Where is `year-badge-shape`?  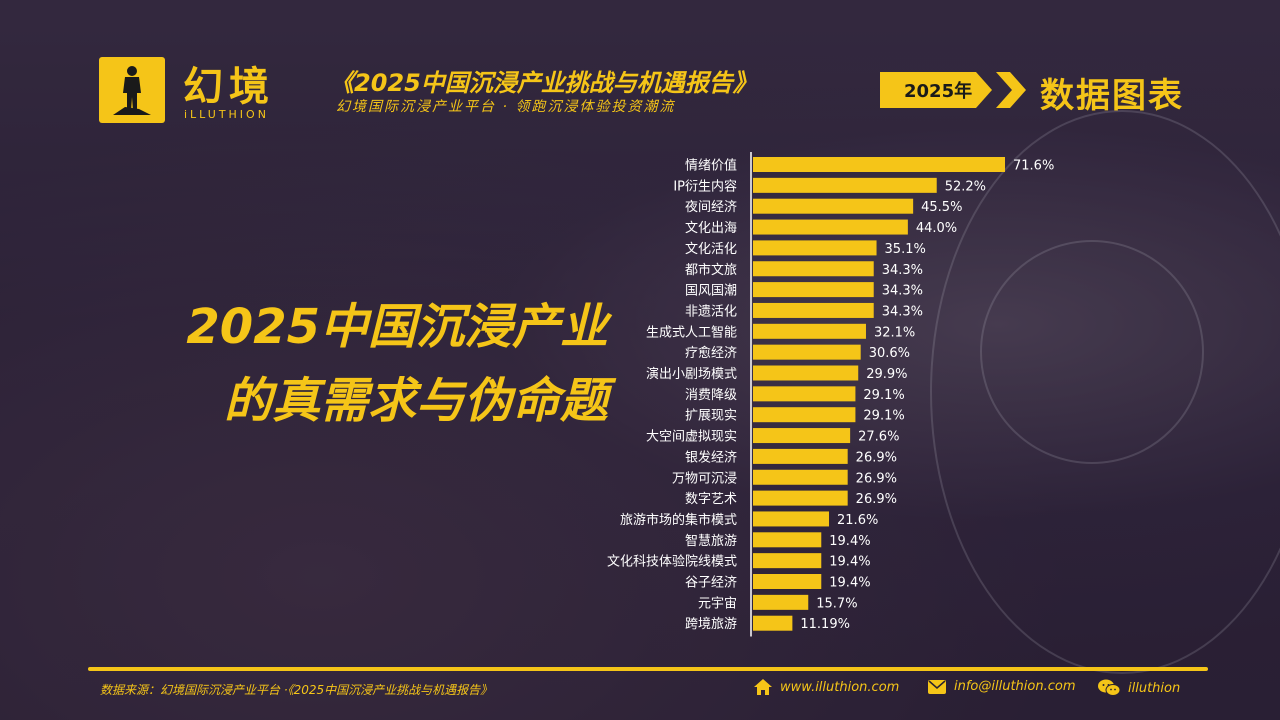
year-badge-shape is located at coordinates (936, 90).